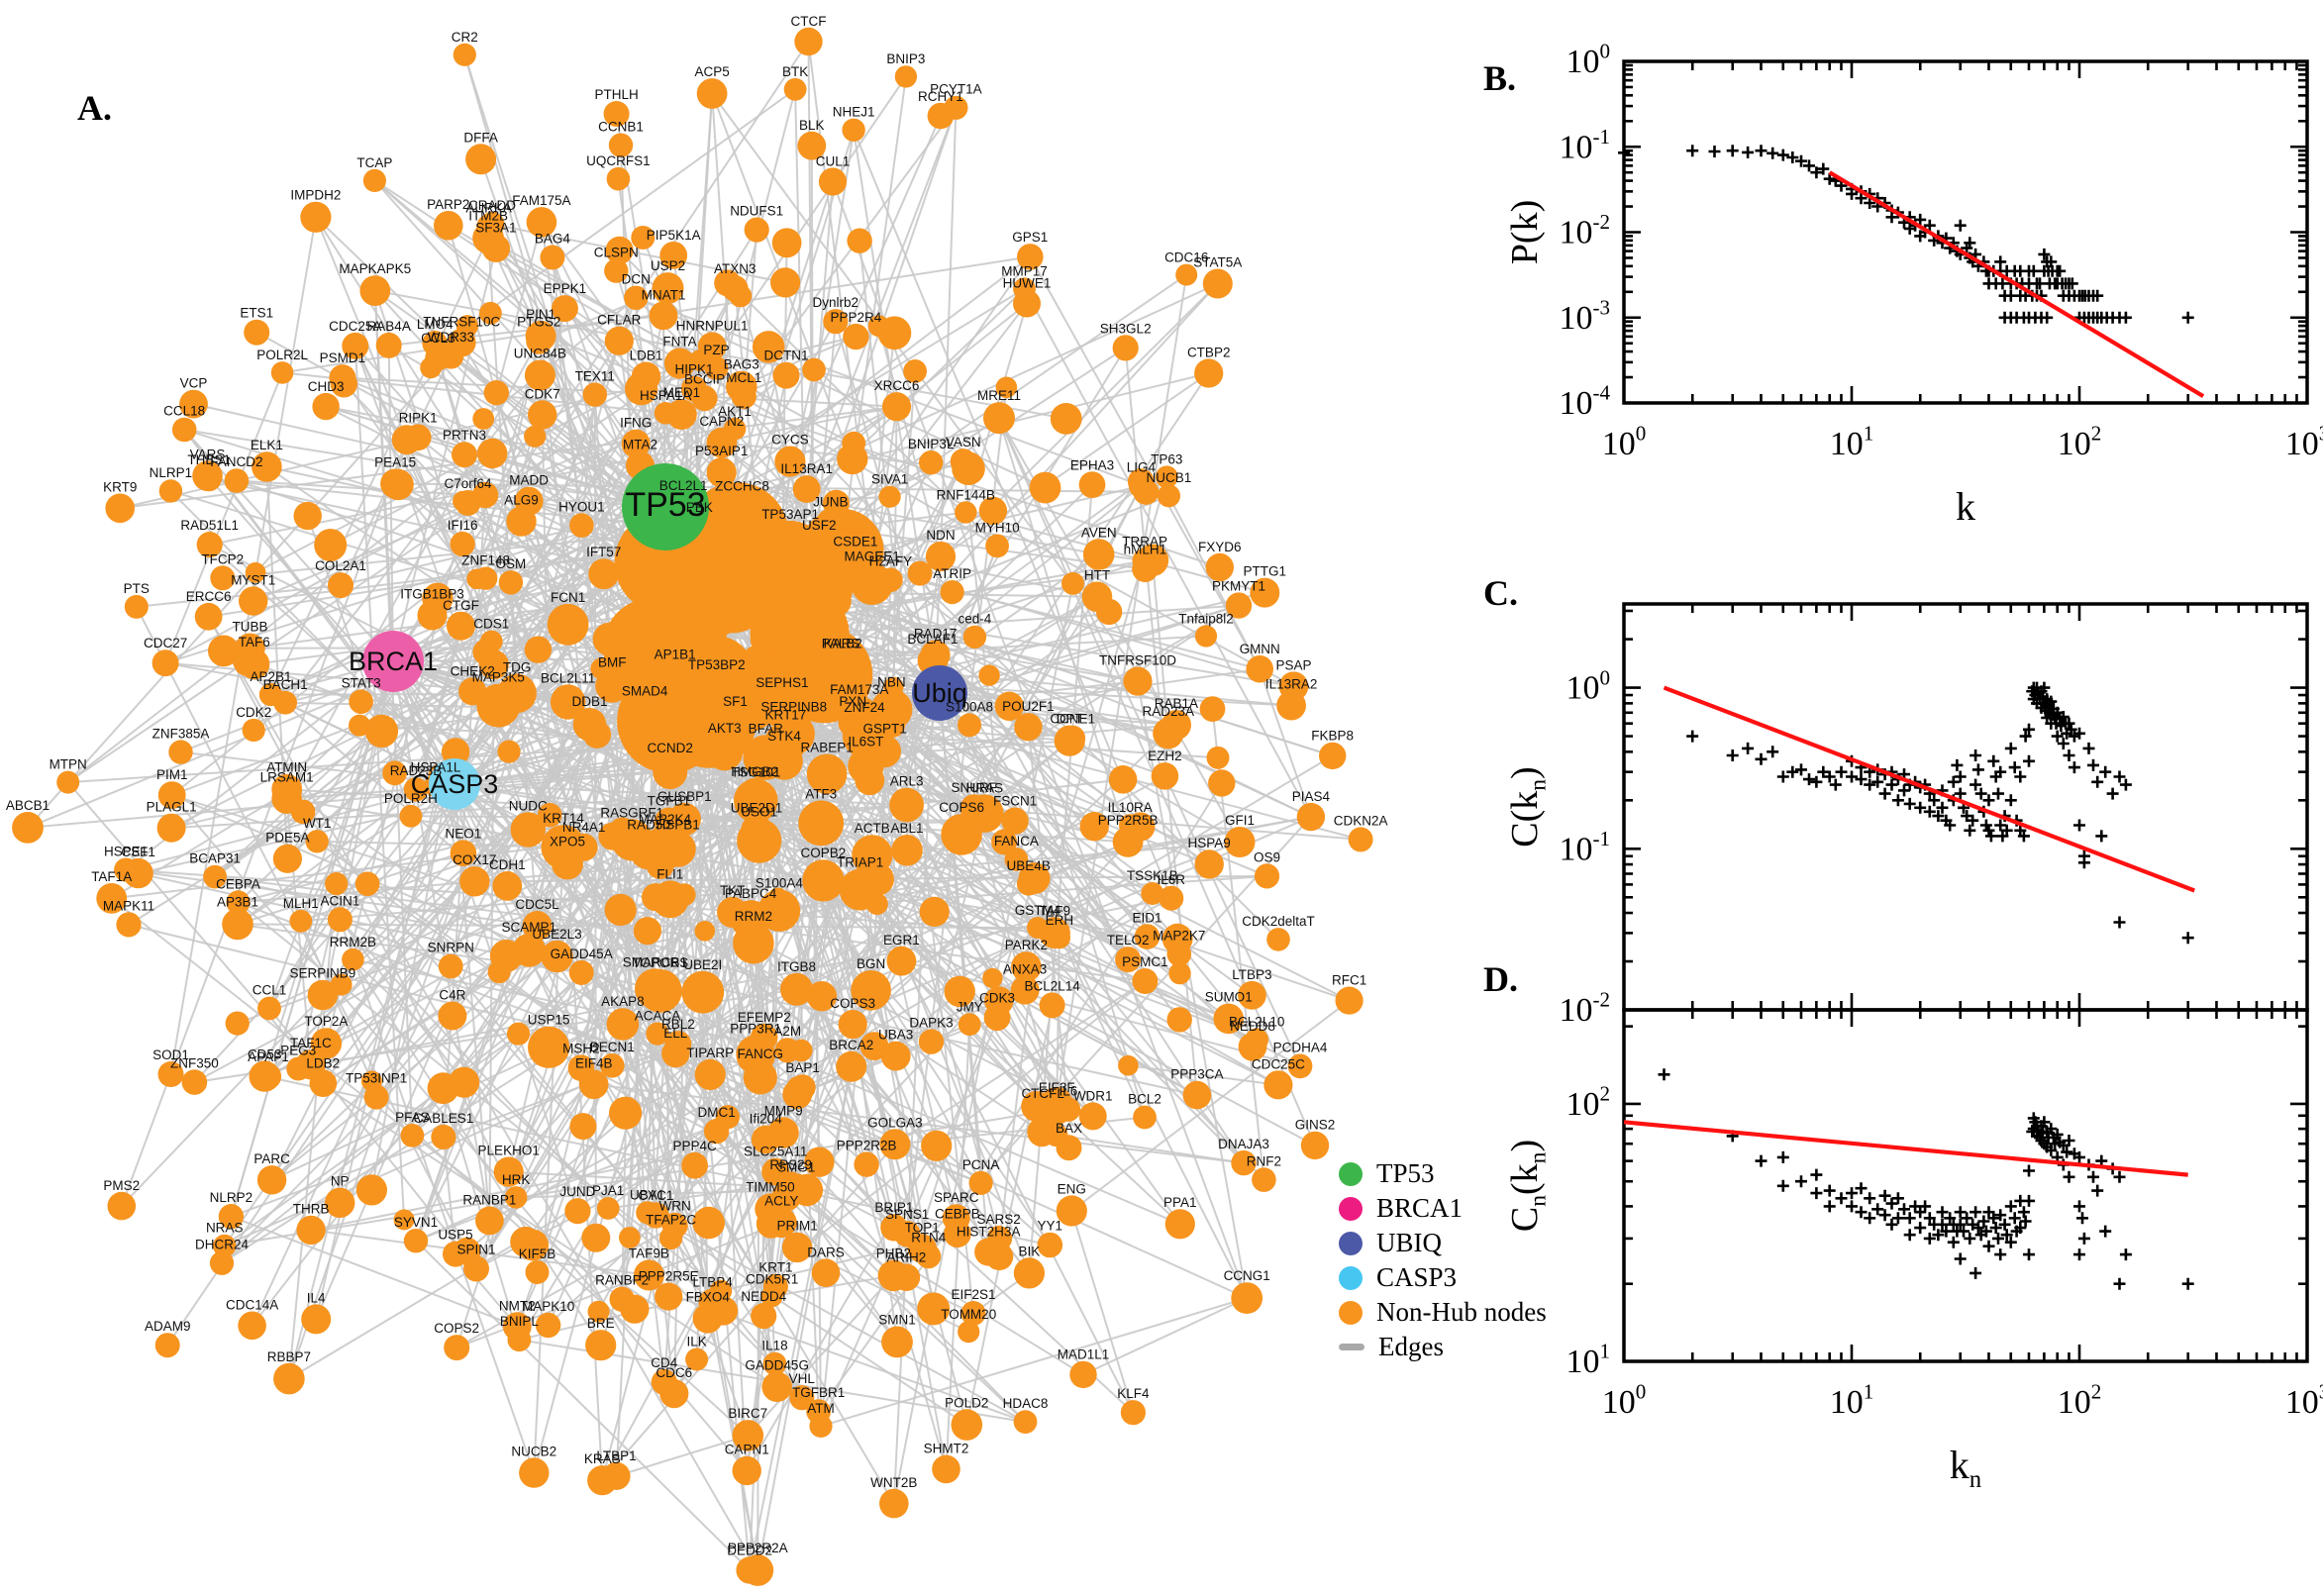  Describe the element at coordinates (668, 265) in the screenshot. I see `svg-text: USP2` at that location.